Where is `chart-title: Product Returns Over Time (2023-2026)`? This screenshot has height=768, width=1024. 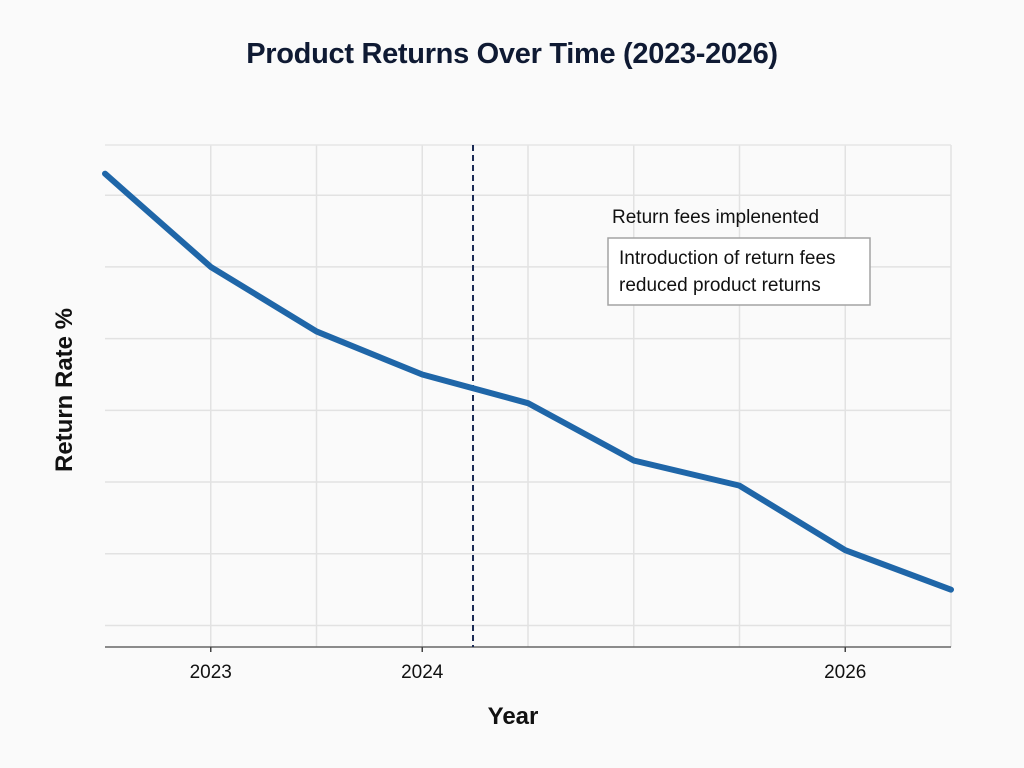 chart-title: Product Returns Over Time (2023-2026) is located at coordinates (512, 54).